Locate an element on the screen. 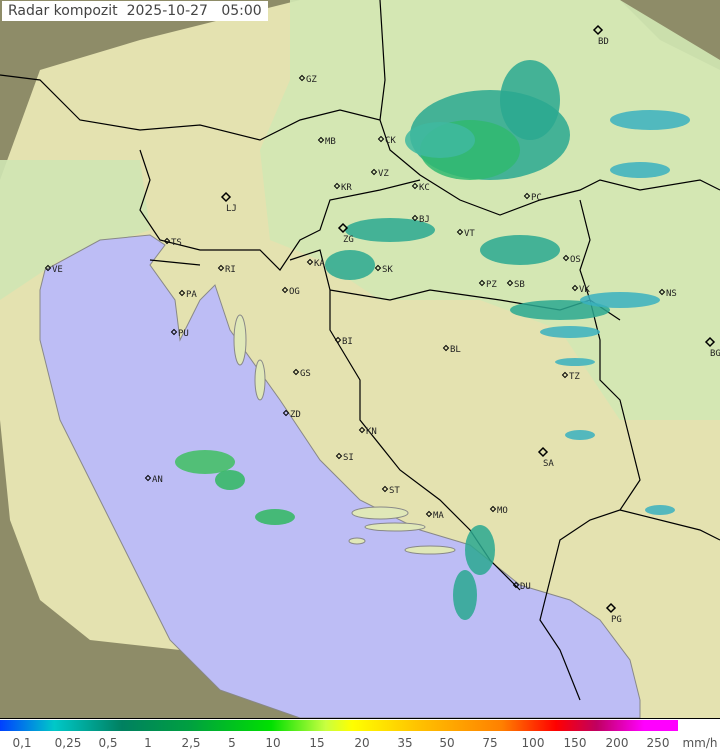  city-ri: RI is located at coordinates (226, 269).